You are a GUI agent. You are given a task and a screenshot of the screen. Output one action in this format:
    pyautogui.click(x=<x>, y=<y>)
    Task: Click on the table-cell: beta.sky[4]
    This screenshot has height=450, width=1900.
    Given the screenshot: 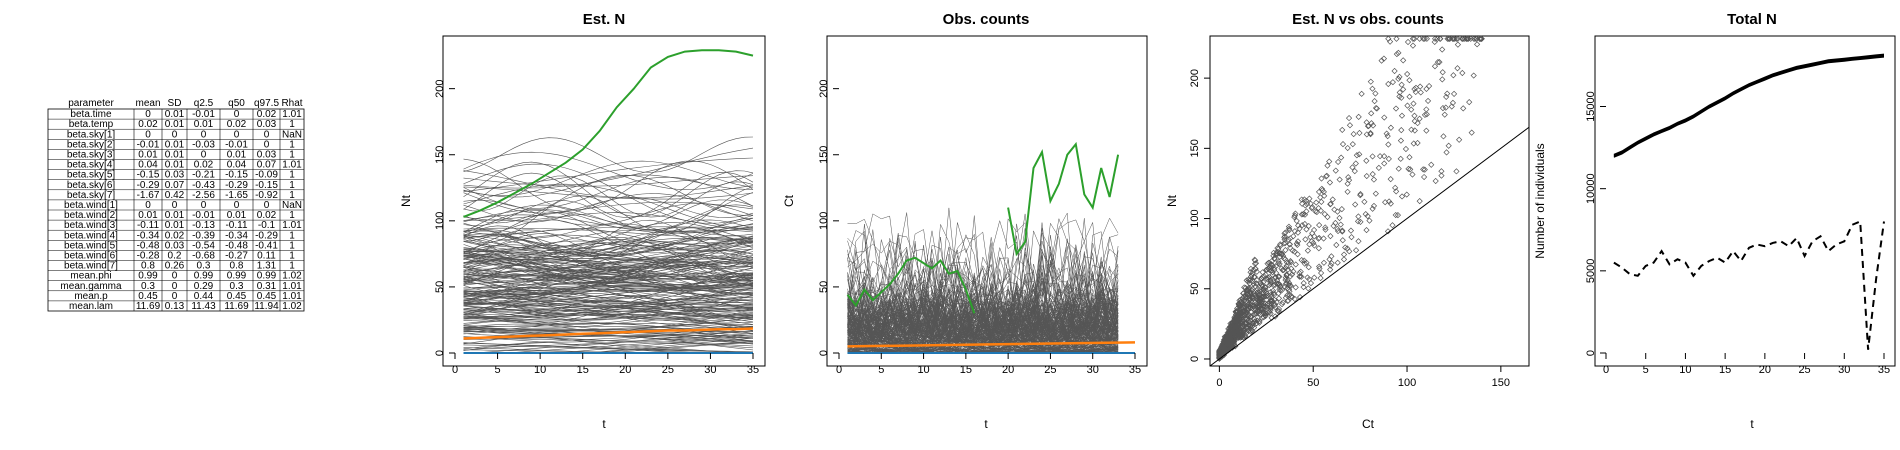 What is the action you would take?
    pyautogui.click(x=91, y=165)
    